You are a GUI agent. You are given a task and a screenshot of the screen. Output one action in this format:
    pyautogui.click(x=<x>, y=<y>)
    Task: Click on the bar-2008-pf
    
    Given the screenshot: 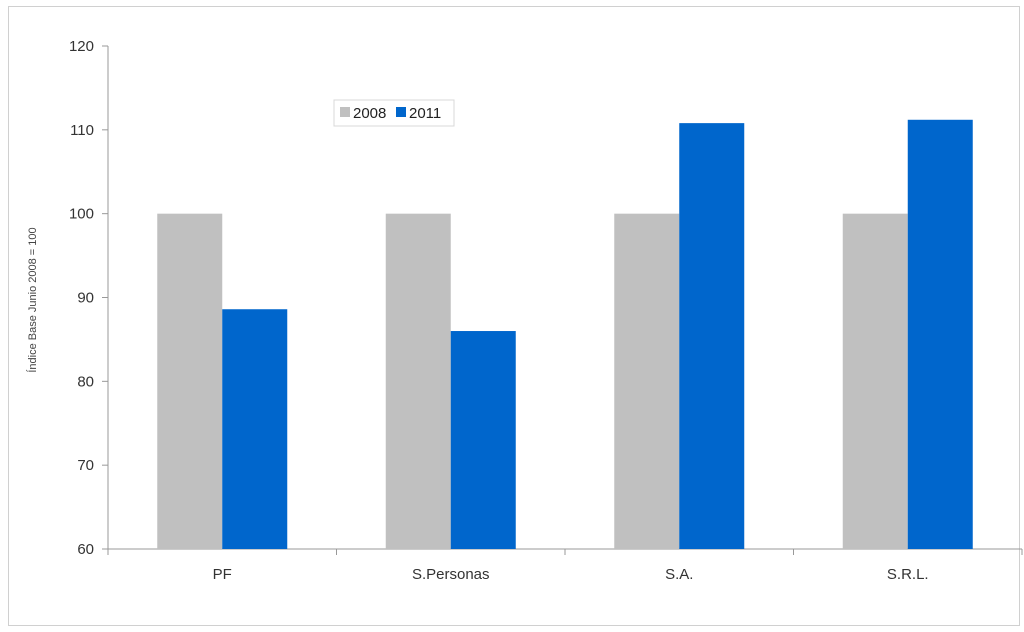 What is the action you would take?
    pyautogui.click(x=190, y=381)
    